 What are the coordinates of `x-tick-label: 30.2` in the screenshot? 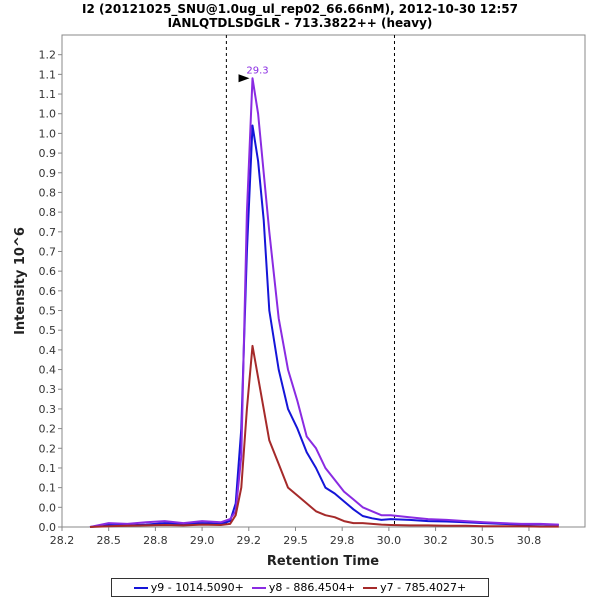 It's located at (435, 540).